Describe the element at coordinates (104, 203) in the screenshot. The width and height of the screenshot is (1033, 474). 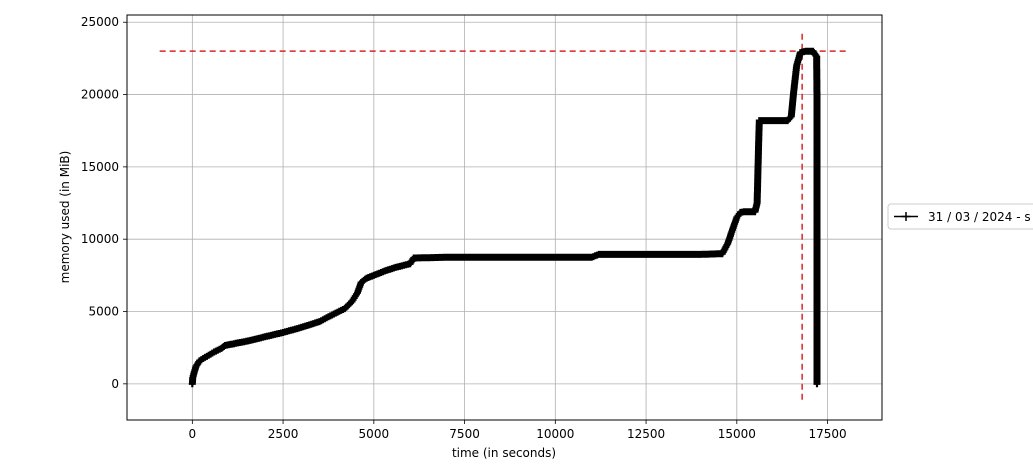
I see `y-axis-ticks: 0 5000 10000 15000 20000 25000` at that location.